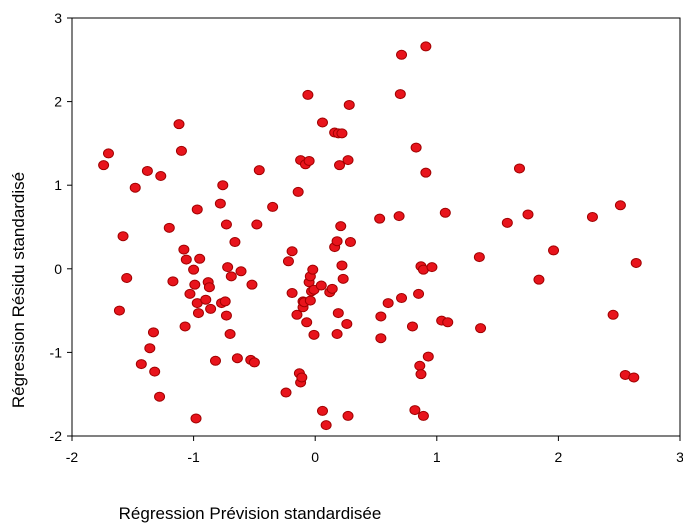 The width and height of the screenshot is (683, 527). What do you see at coordinates (72, 457) in the screenshot?
I see `x-tick-label: -2` at bounding box center [72, 457].